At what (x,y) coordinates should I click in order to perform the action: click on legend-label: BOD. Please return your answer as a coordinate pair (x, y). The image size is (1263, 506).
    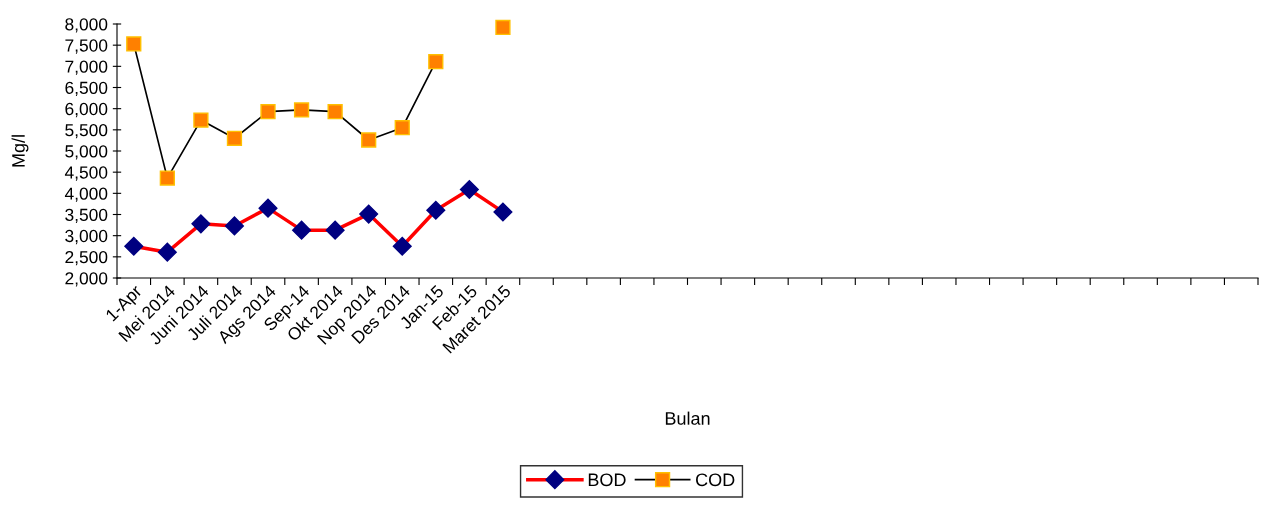
    Looking at the image, I should click on (607, 480).